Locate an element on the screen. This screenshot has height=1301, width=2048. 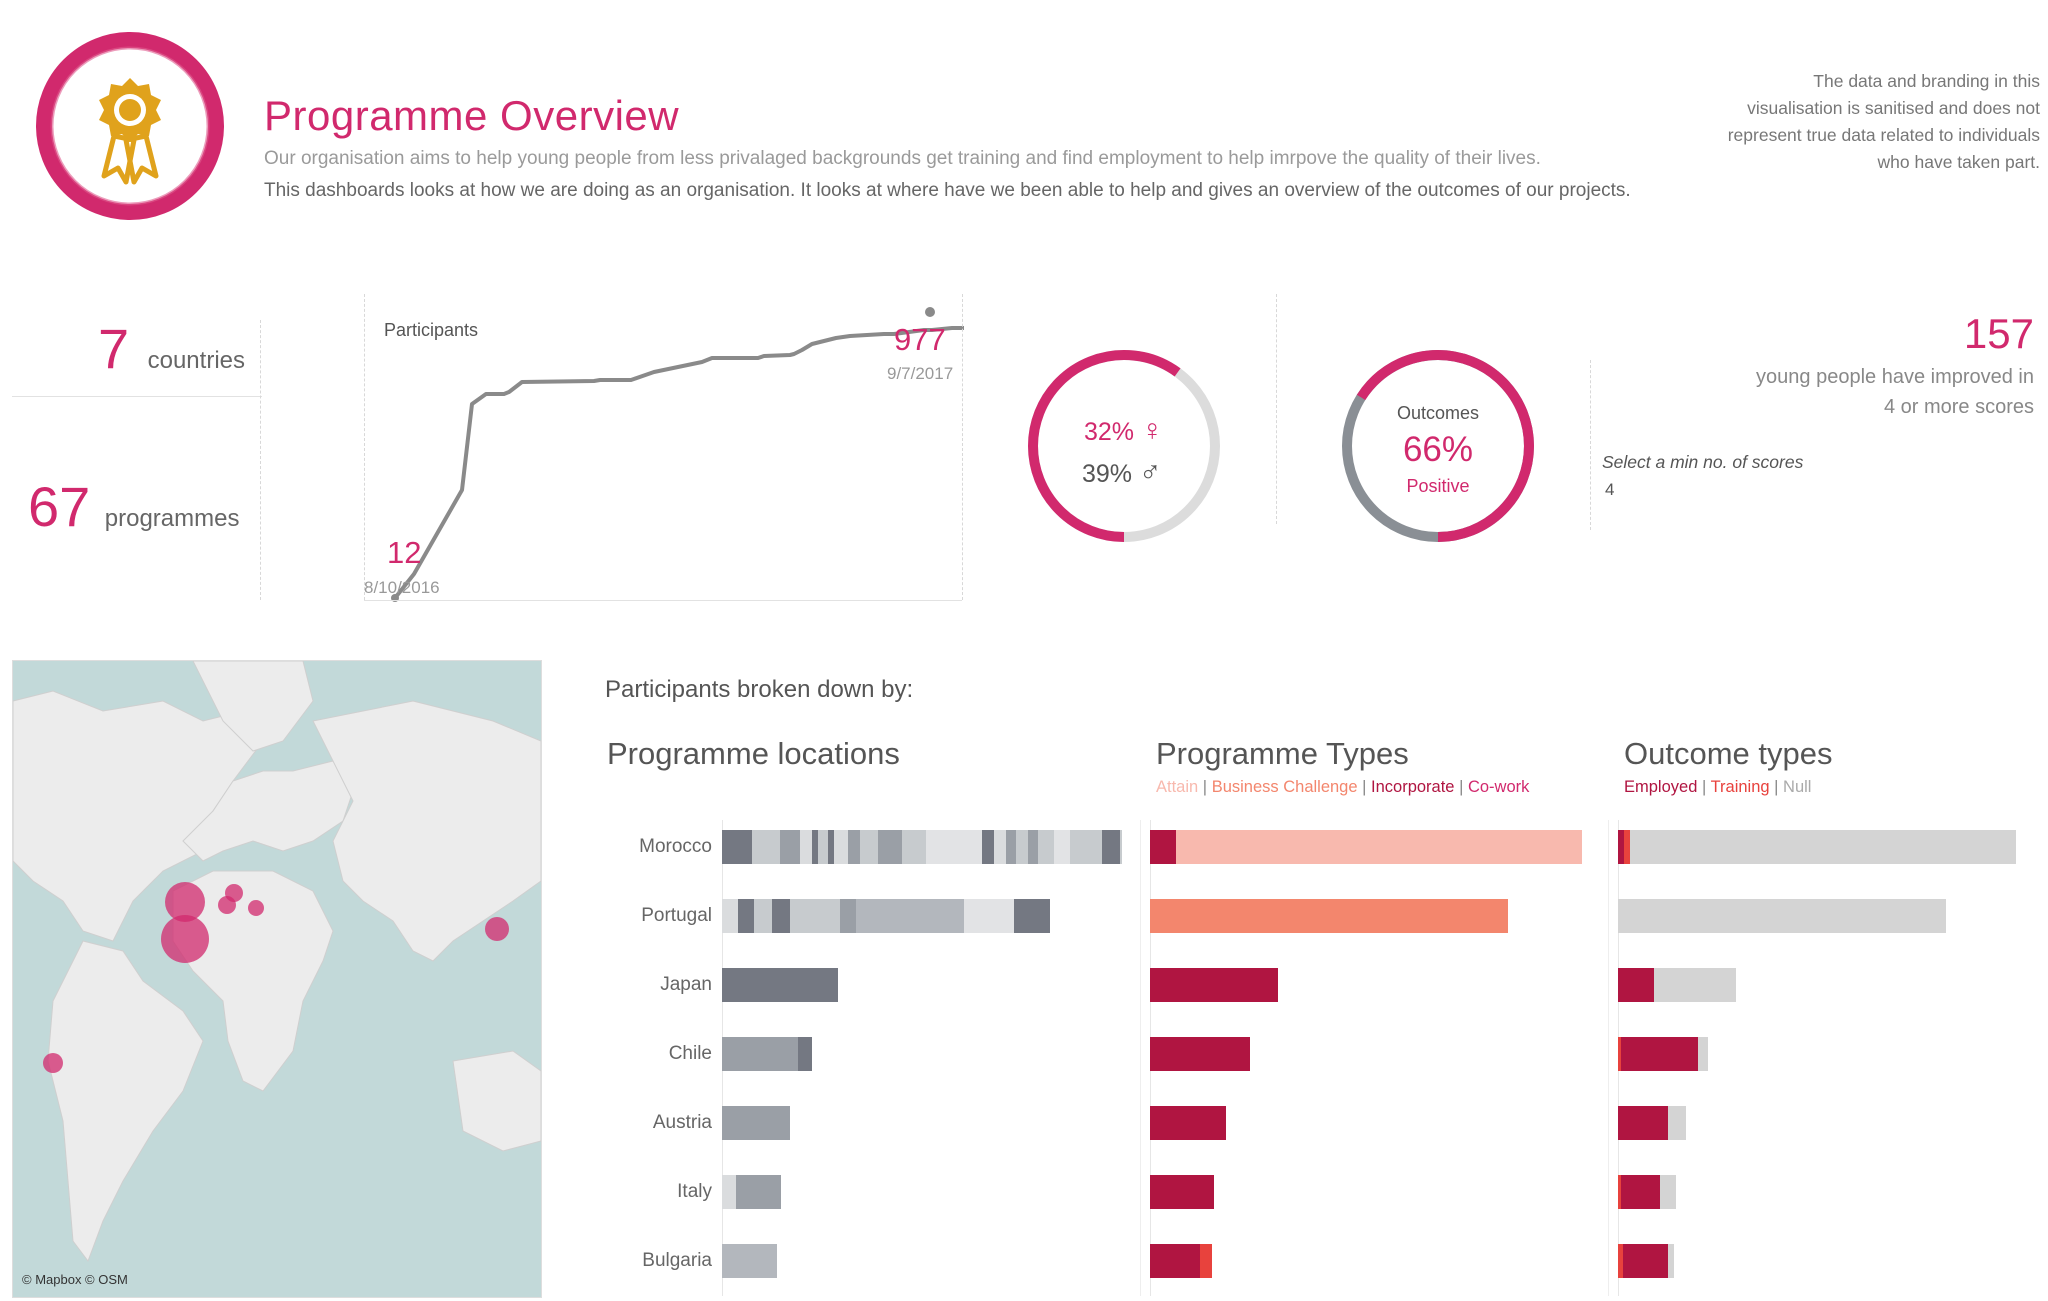
legend-attain: Attain is located at coordinates (1177, 787).